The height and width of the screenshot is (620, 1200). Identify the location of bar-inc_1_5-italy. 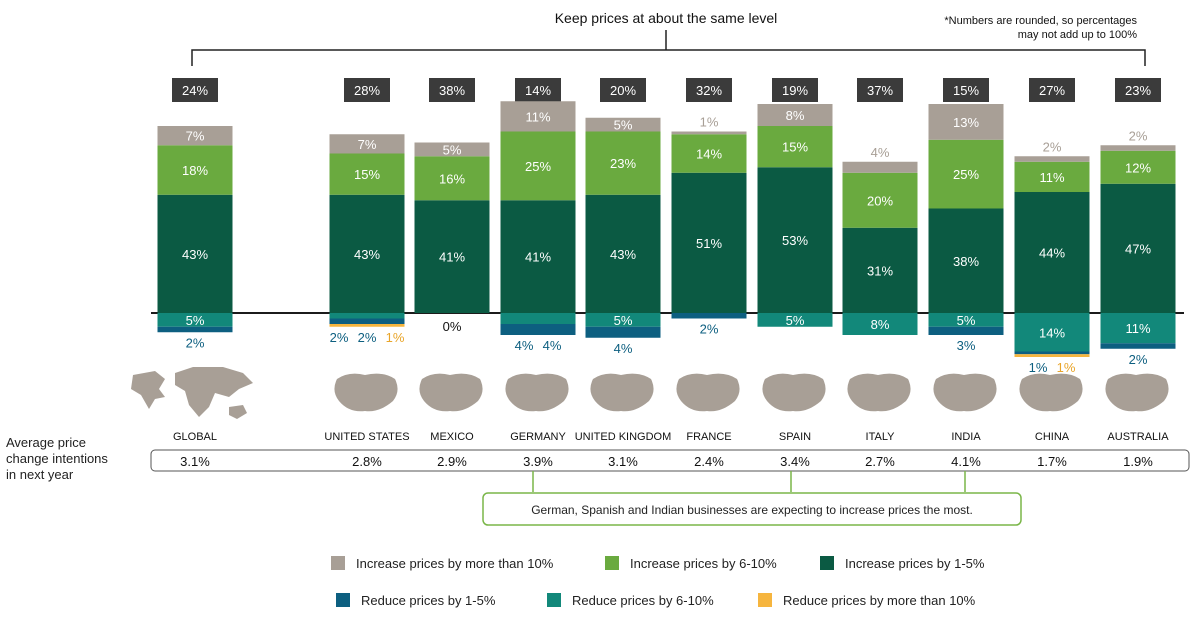
(880, 270).